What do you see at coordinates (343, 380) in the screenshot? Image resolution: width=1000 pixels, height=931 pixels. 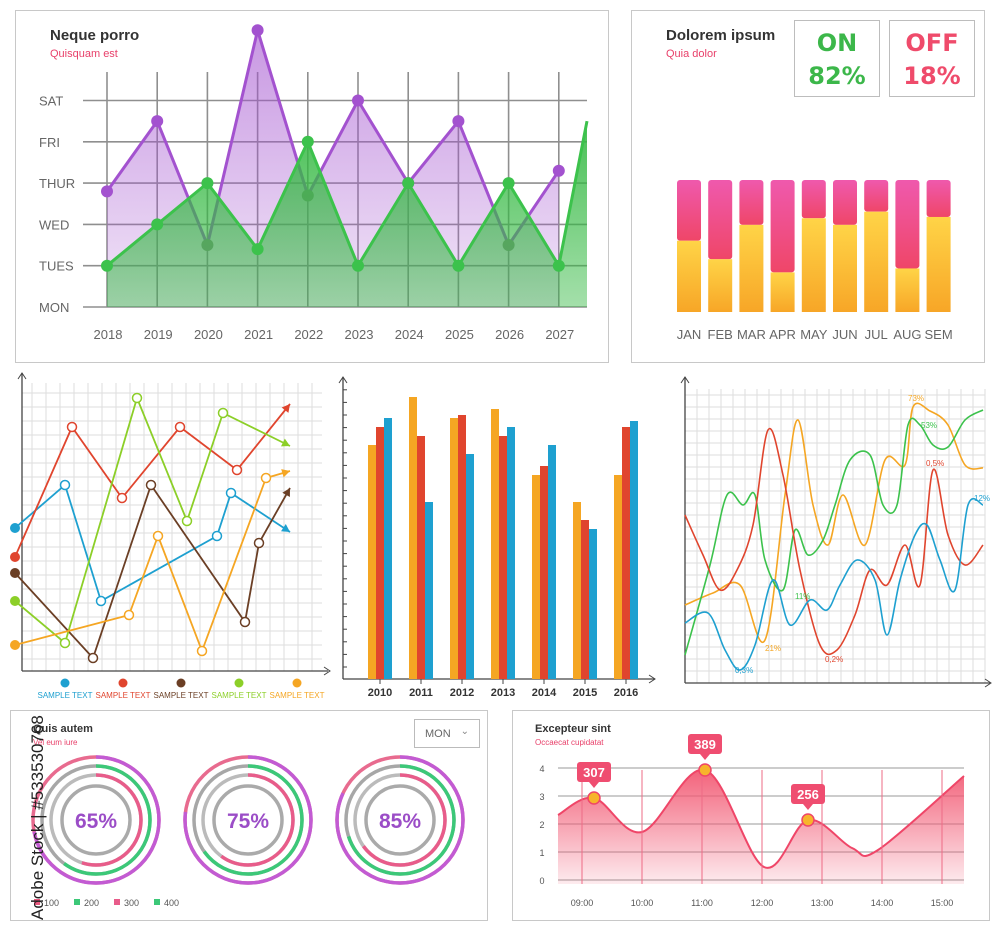 I see `y-axis-arrow` at bounding box center [343, 380].